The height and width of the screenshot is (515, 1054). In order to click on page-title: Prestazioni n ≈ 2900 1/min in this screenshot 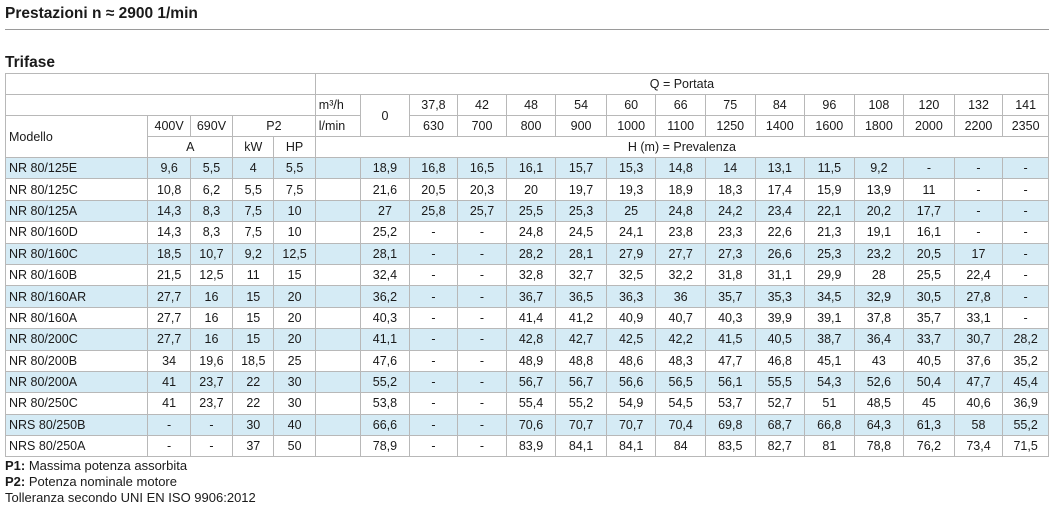, I will do `click(527, 17)`.